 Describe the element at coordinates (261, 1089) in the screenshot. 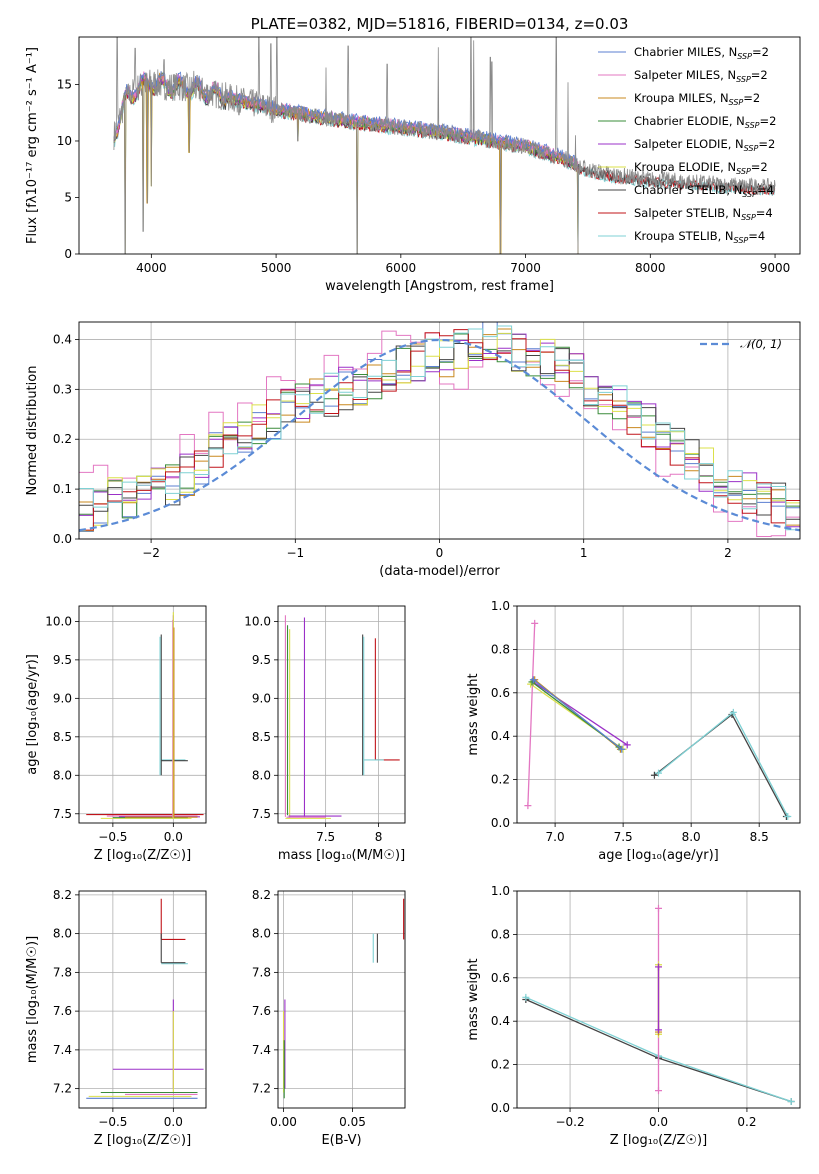

I see `y-tick-label: 7.2` at that location.